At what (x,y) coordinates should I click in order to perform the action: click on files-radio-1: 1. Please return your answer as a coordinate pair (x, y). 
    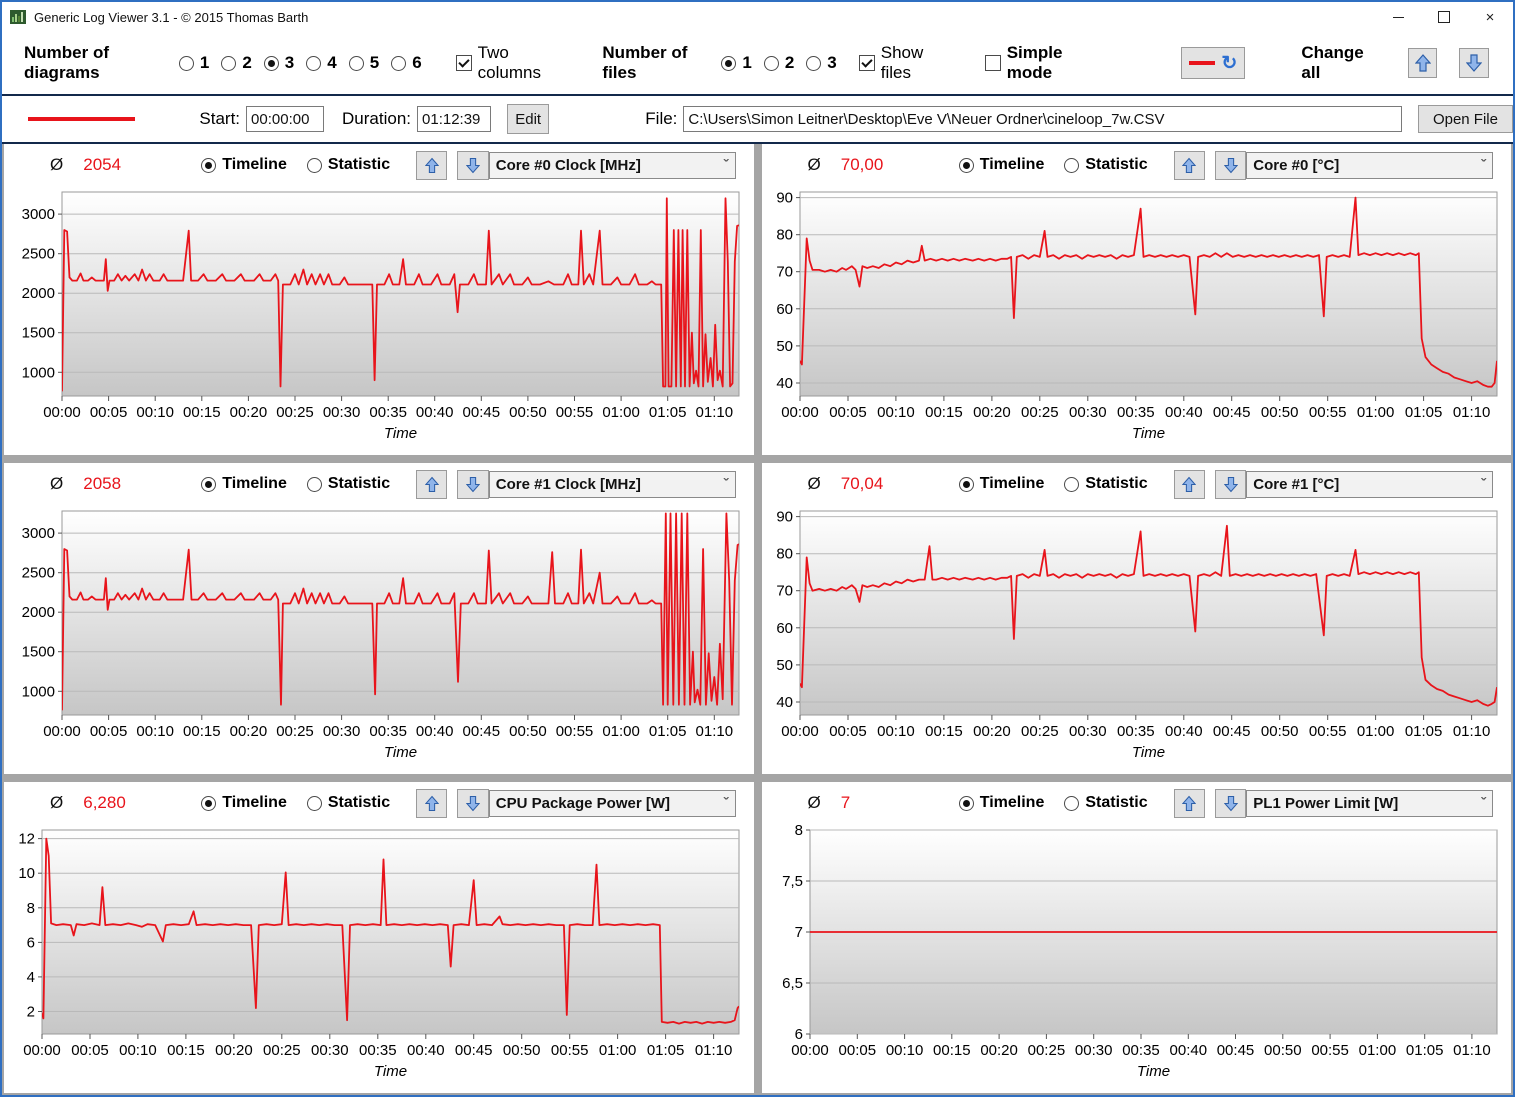
    Looking at the image, I should click on (736, 63).